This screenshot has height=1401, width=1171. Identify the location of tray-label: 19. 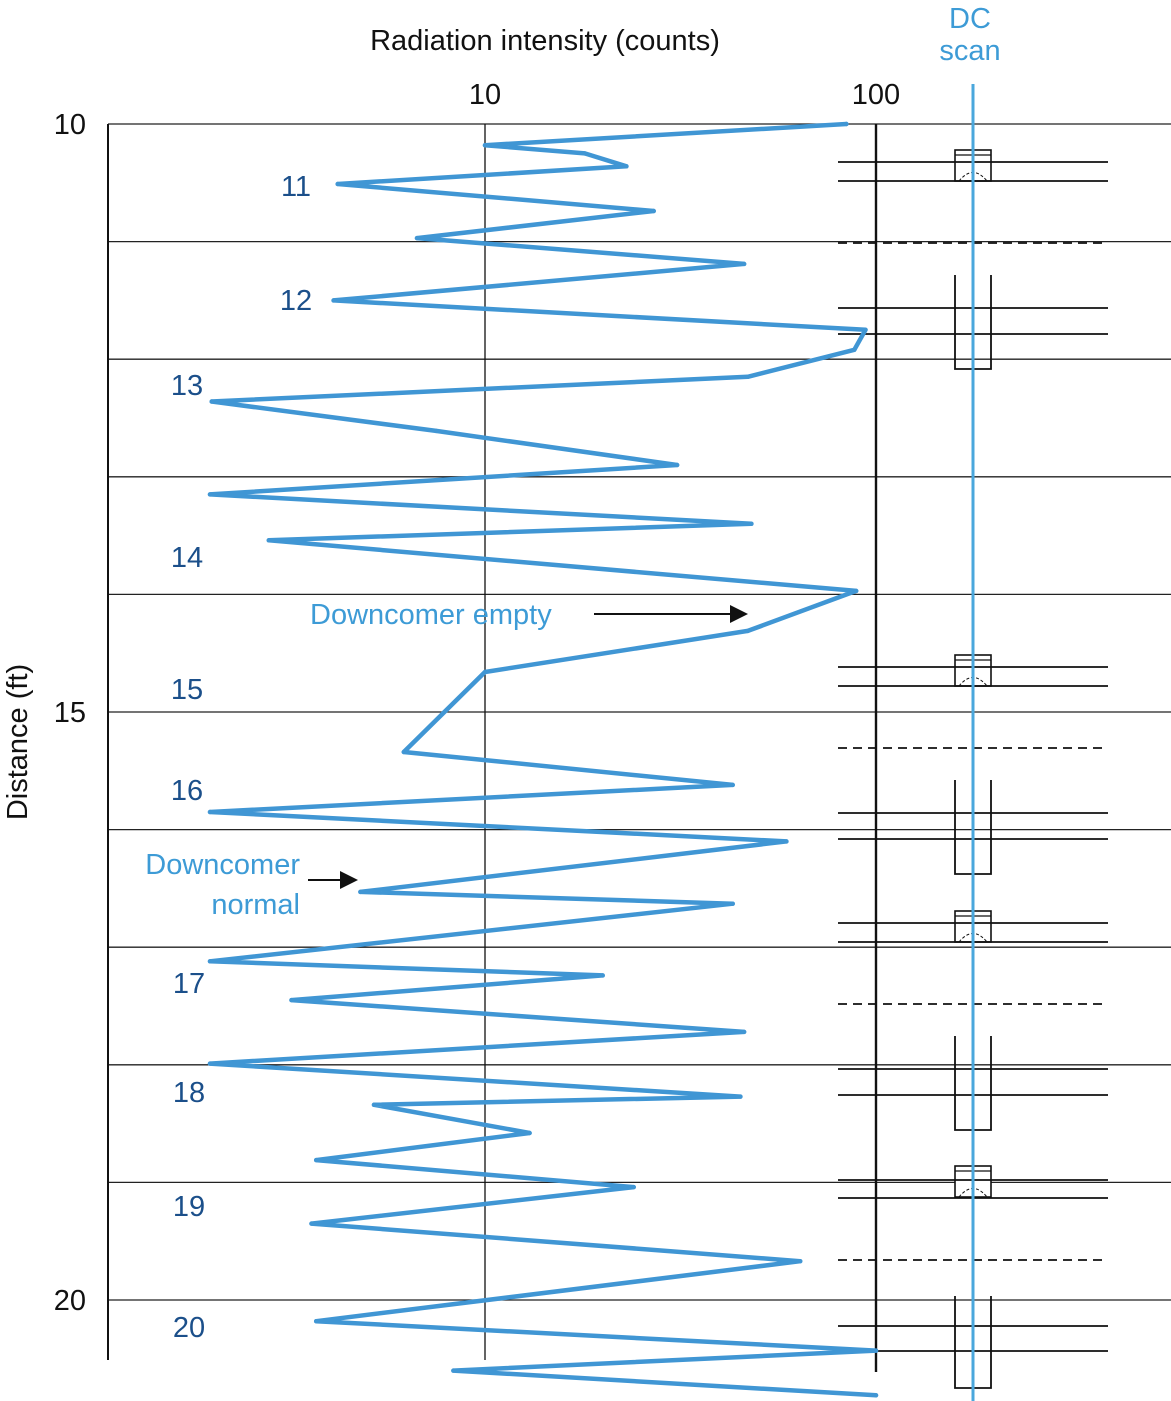
(189, 1207).